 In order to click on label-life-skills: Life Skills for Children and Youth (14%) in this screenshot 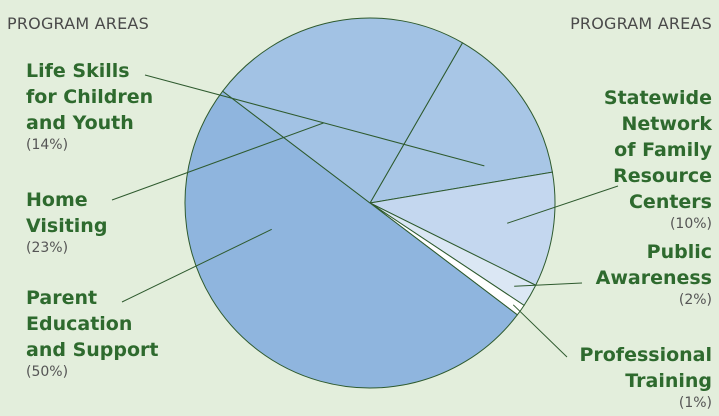, I will do `click(89, 106)`.